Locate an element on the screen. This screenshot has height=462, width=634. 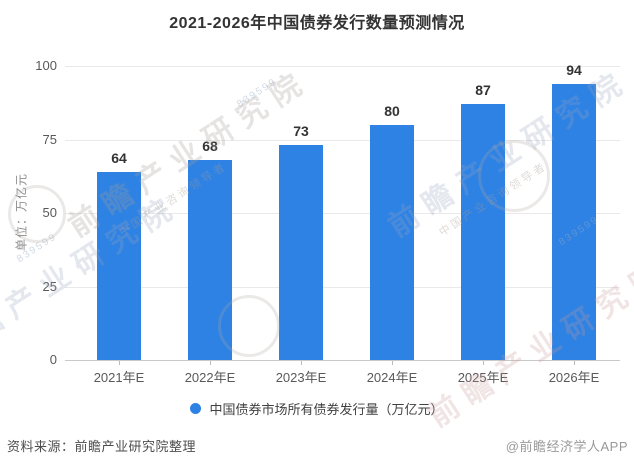
source-note: 资料来源：前瞻产业研究院整理 is located at coordinates (102, 446).